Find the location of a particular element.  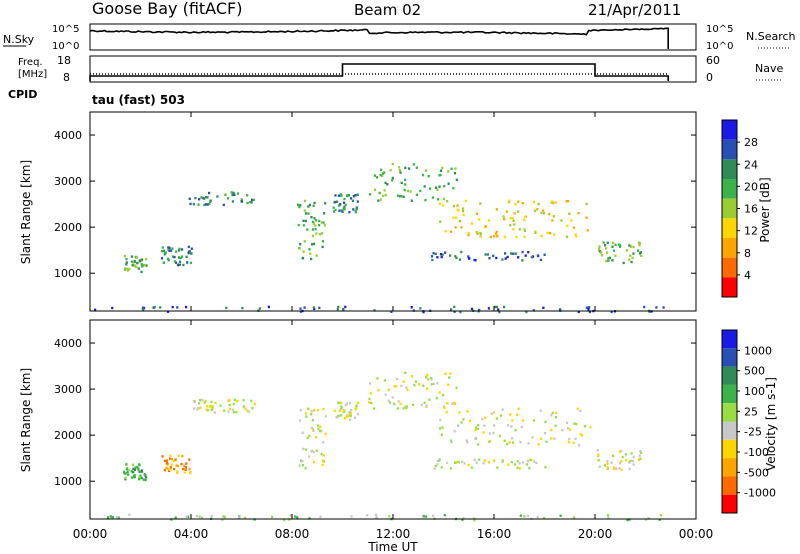

colorbar-tick-label: 8 is located at coordinates (747, 253).